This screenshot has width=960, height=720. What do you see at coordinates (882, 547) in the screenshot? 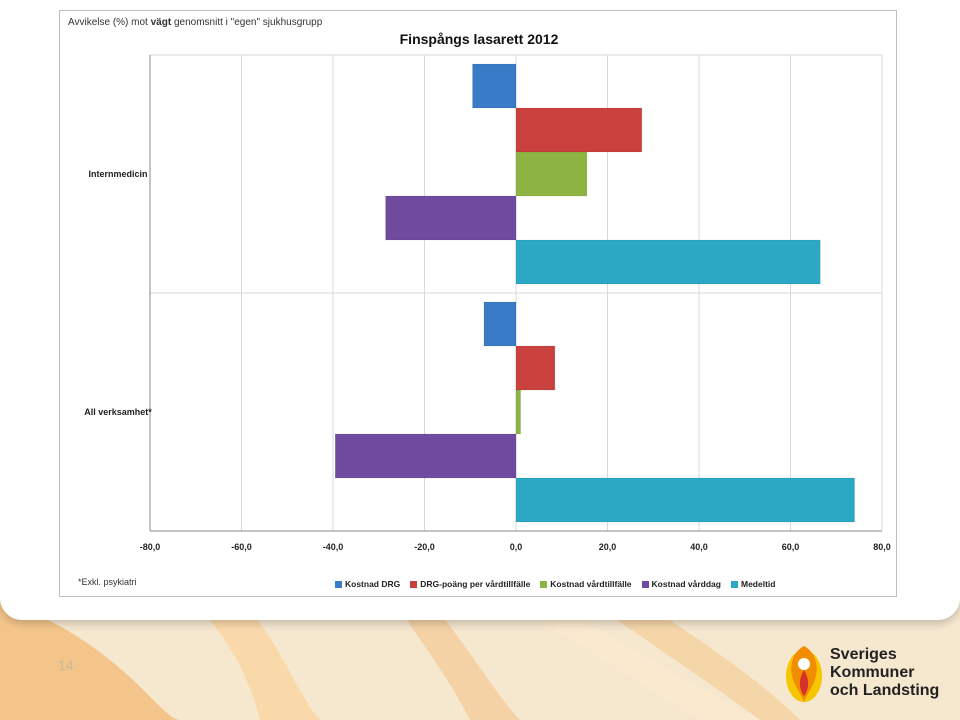
I see `x-tick-label: 80,0` at bounding box center [882, 547].